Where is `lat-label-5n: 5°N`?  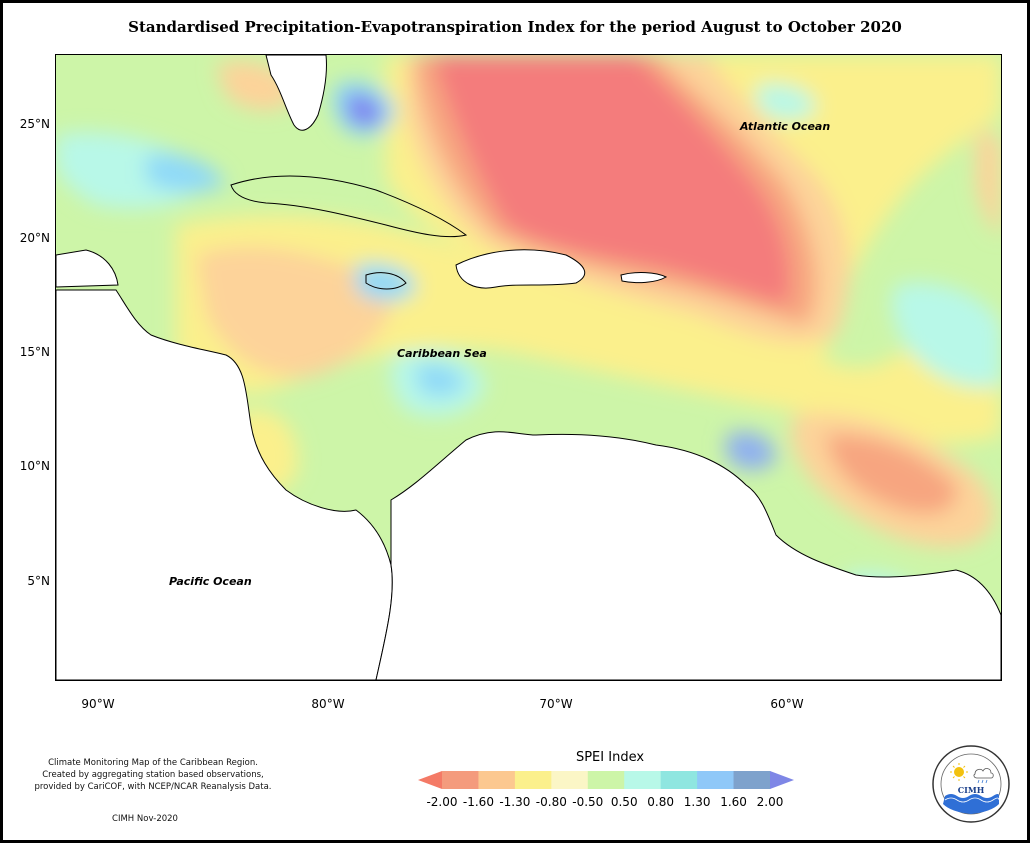 lat-label-5n: 5°N is located at coordinates (38, 581).